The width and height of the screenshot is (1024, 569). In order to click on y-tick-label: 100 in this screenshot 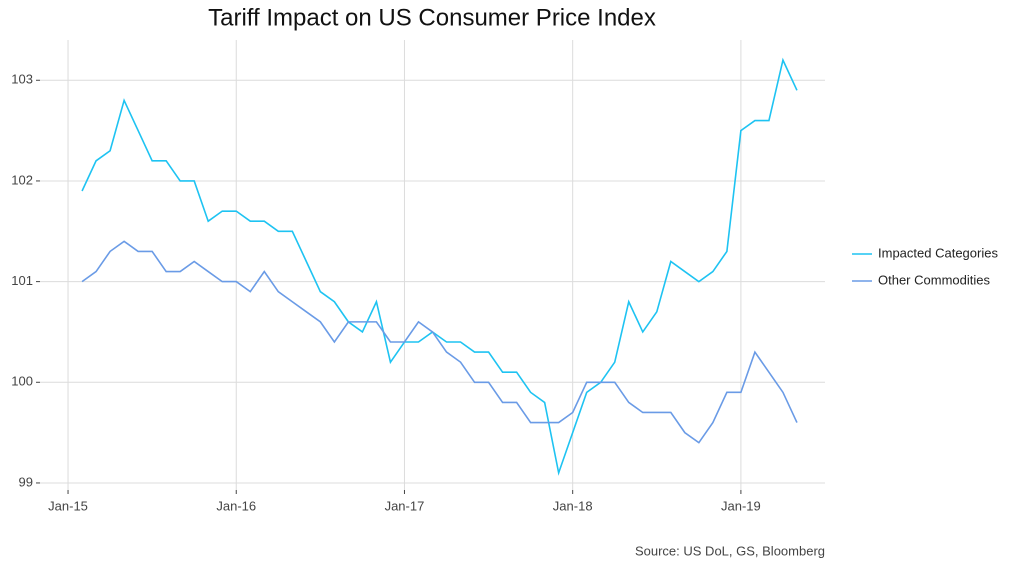, I will do `click(22, 381)`.